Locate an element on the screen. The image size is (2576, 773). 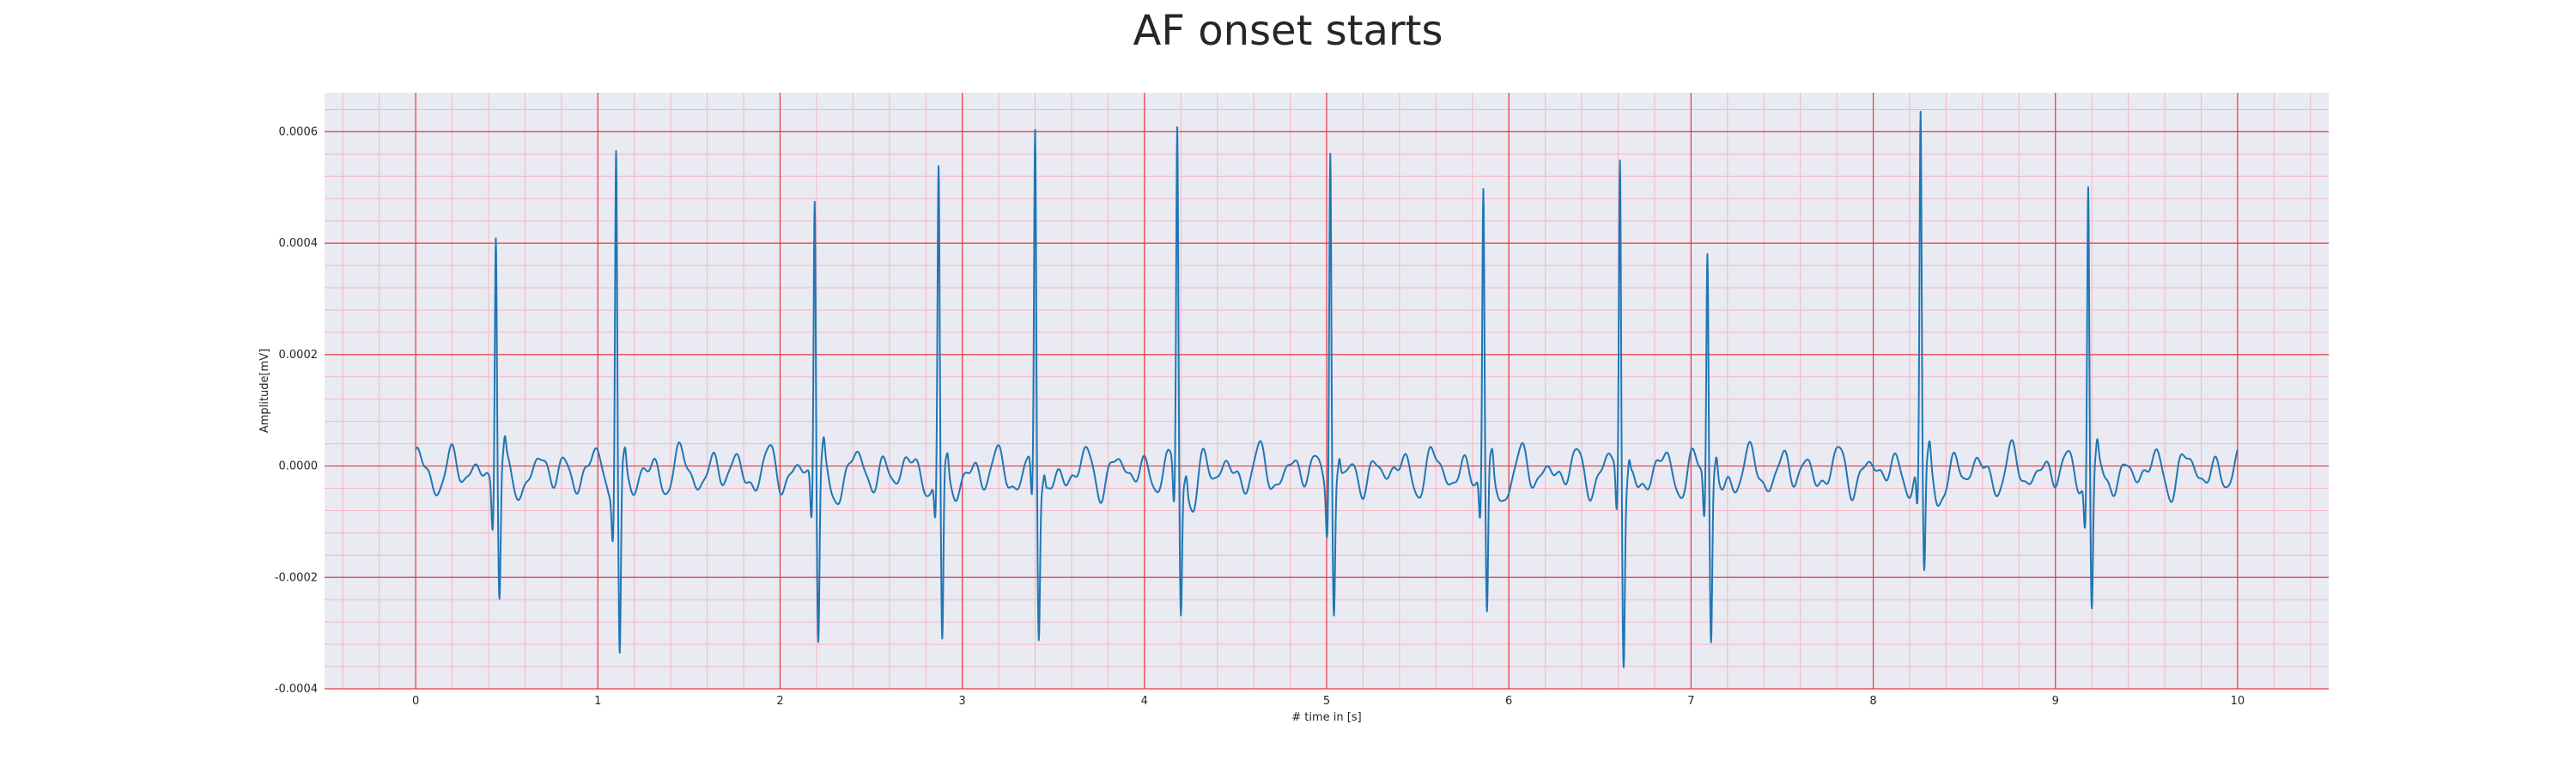
y-tick-label: -0.0004 is located at coordinates (296, 689).